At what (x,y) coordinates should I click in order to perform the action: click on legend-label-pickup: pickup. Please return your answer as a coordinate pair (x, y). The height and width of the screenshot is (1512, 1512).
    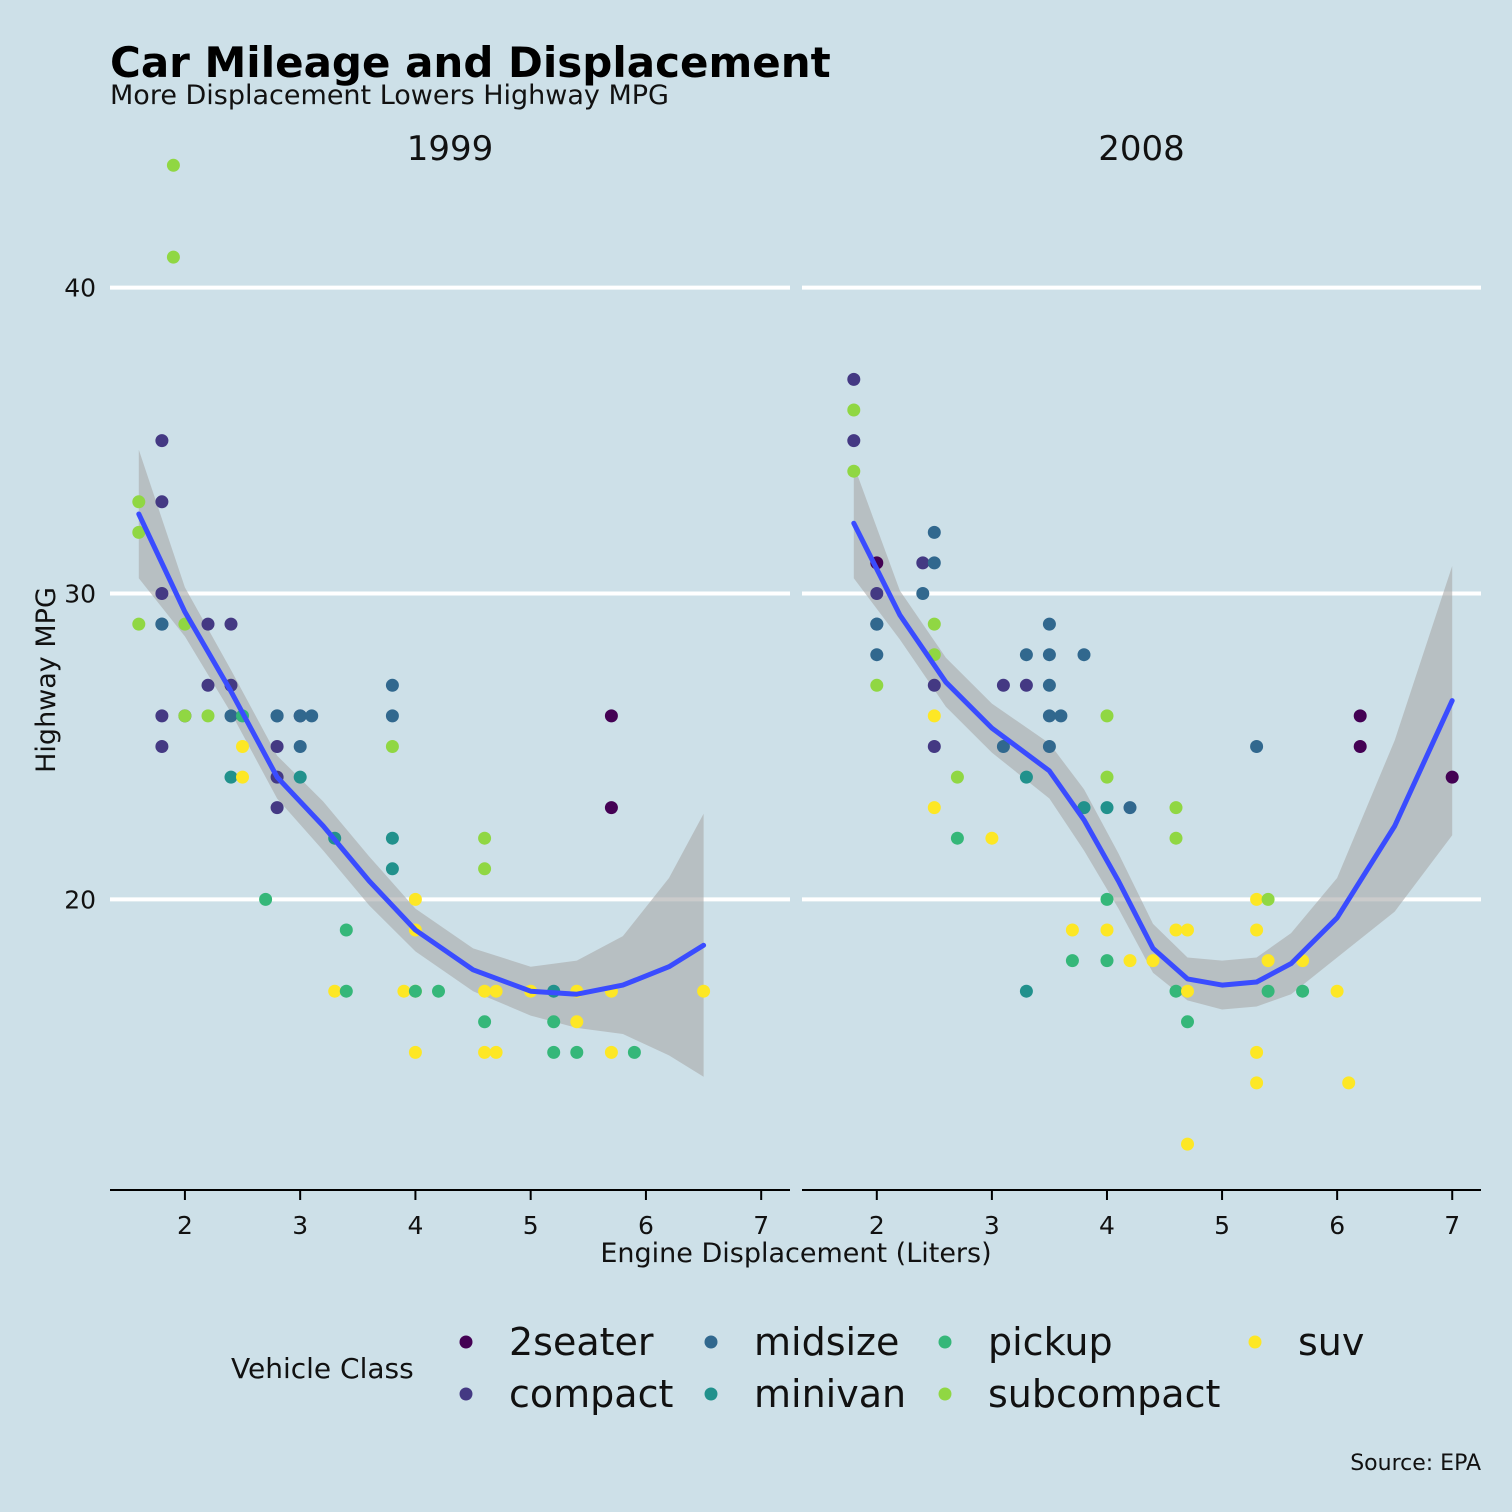
    Looking at the image, I should click on (1050, 1342).